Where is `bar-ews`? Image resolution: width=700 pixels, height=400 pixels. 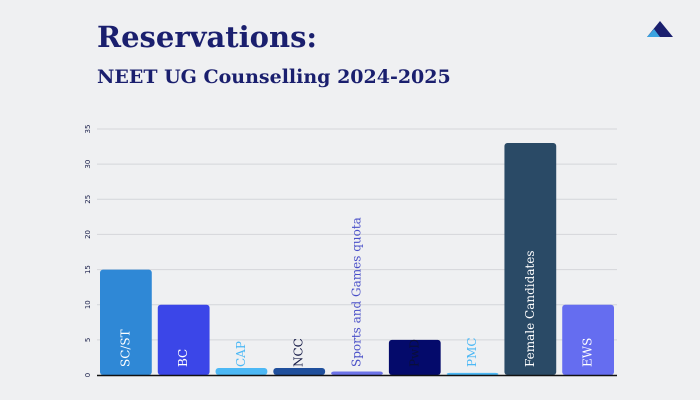
bar-ews is located at coordinates (588, 339).